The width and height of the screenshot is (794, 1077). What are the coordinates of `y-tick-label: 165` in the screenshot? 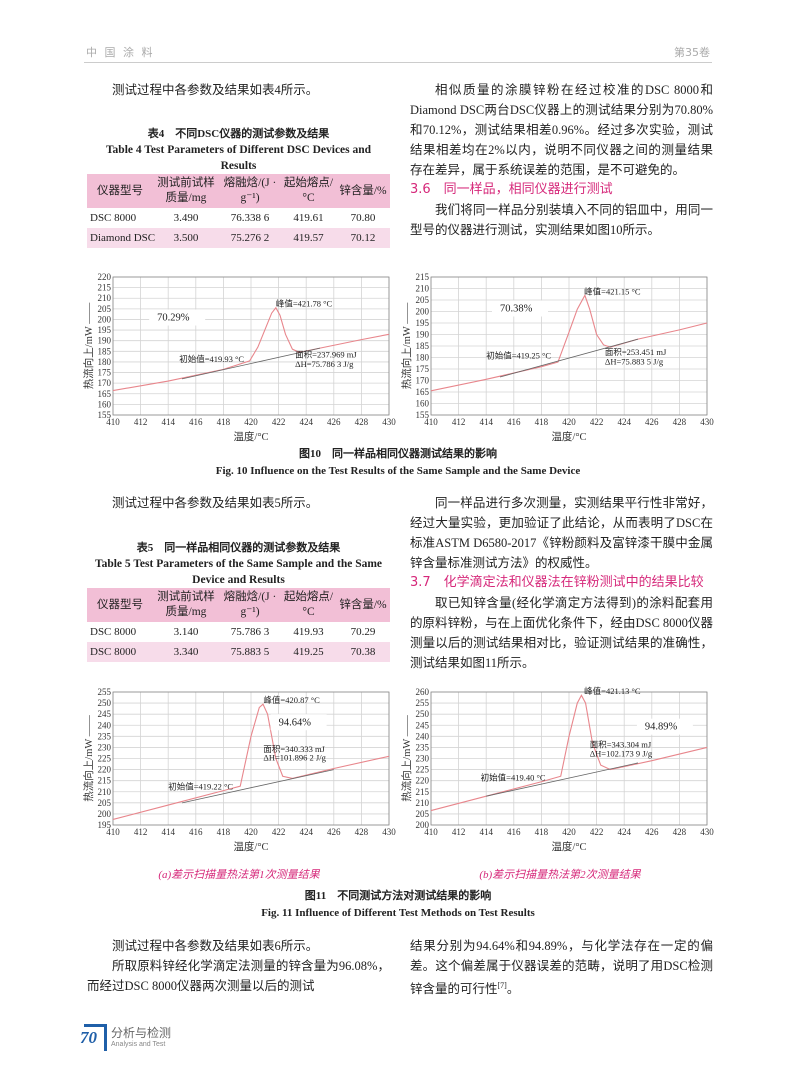 It's located at (423, 392).